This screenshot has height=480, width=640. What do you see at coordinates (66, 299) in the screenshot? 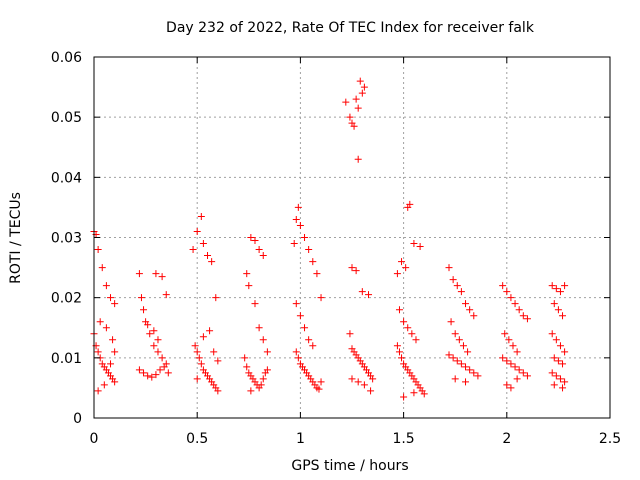
I see `y-tick-label: 0.02` at bounding box center [66, 299].